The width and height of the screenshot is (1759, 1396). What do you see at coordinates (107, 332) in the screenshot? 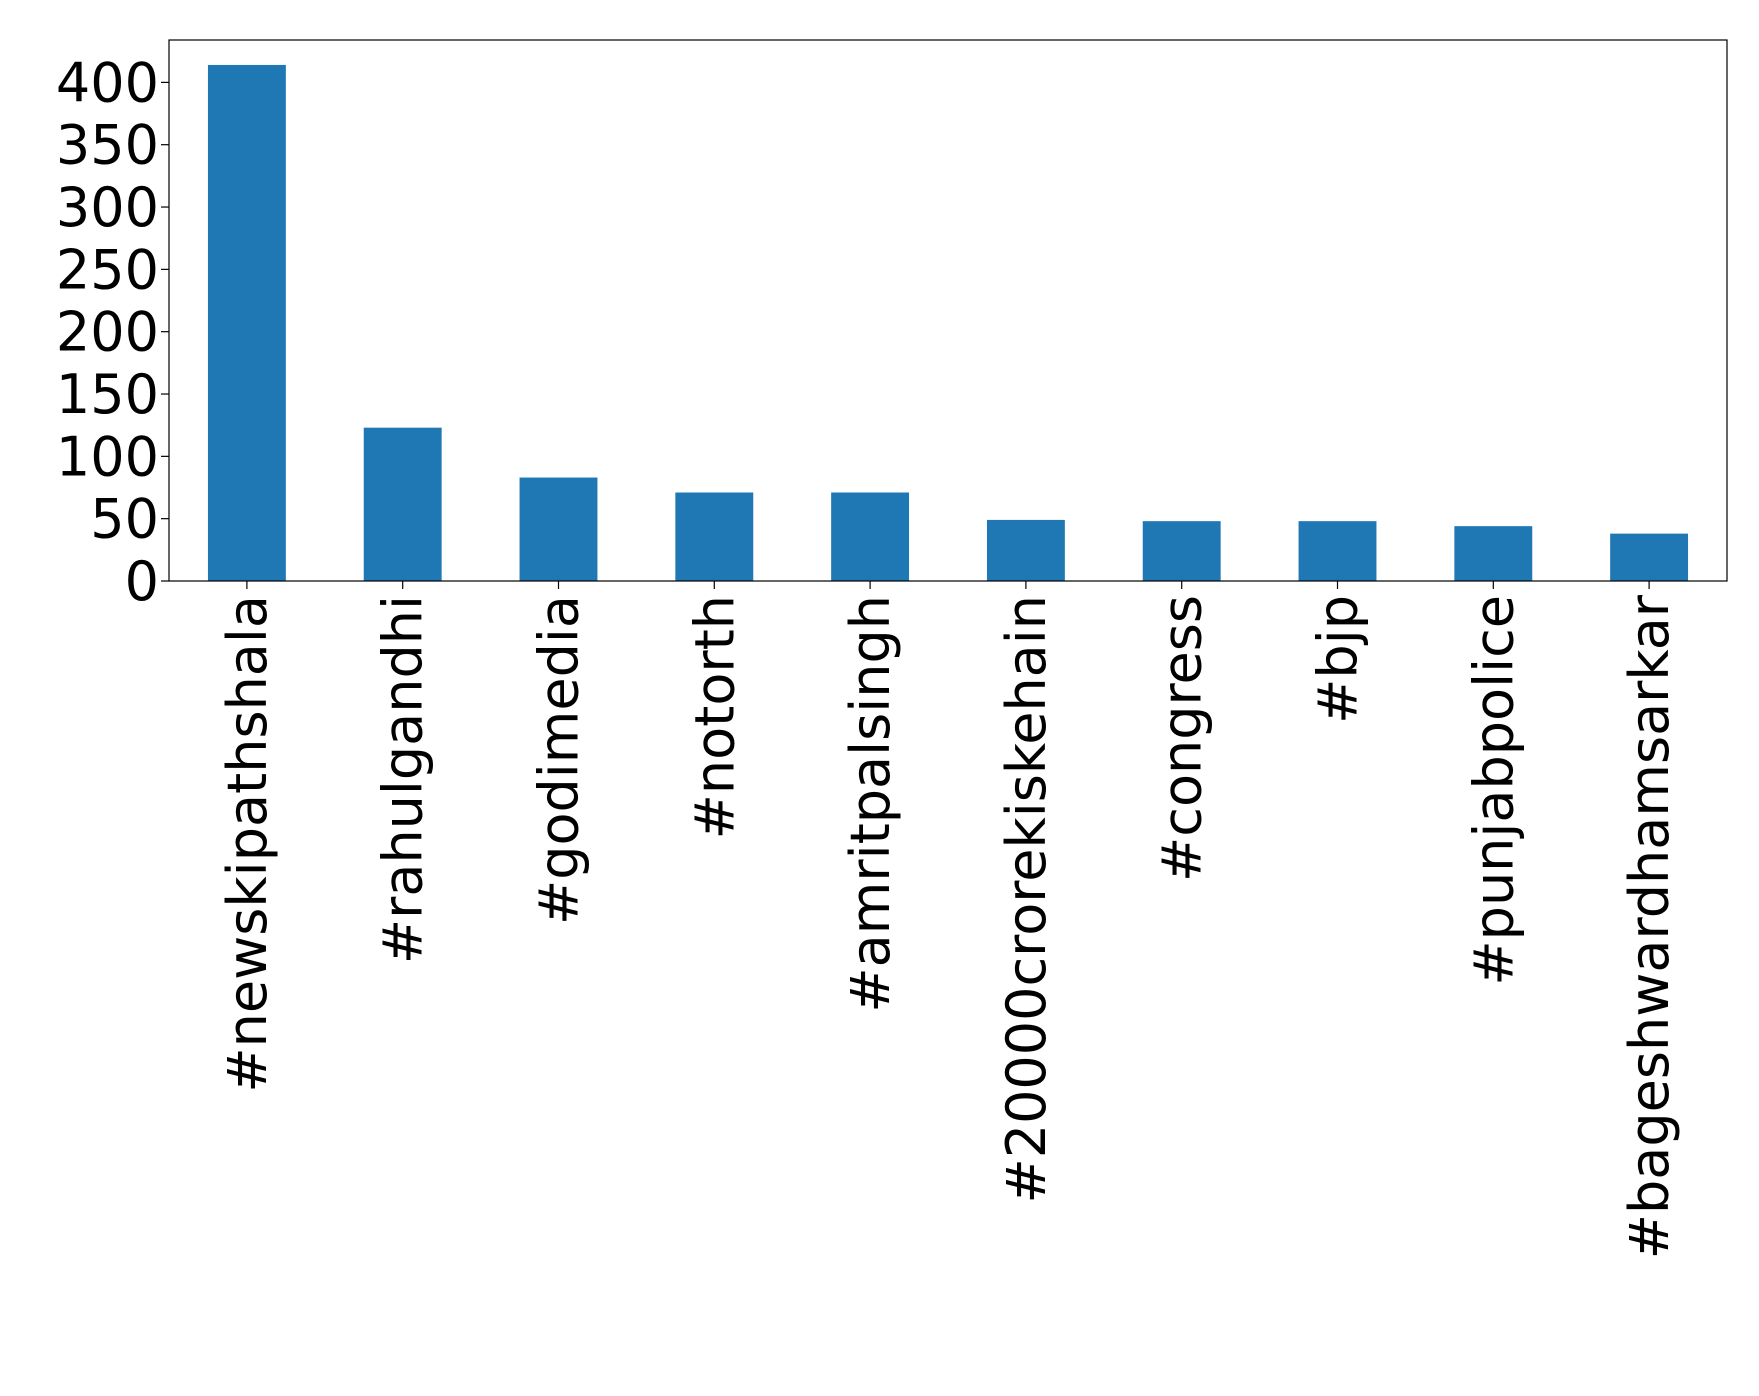
I see `y-tick-label: 200` at bounding box center [107, 332].